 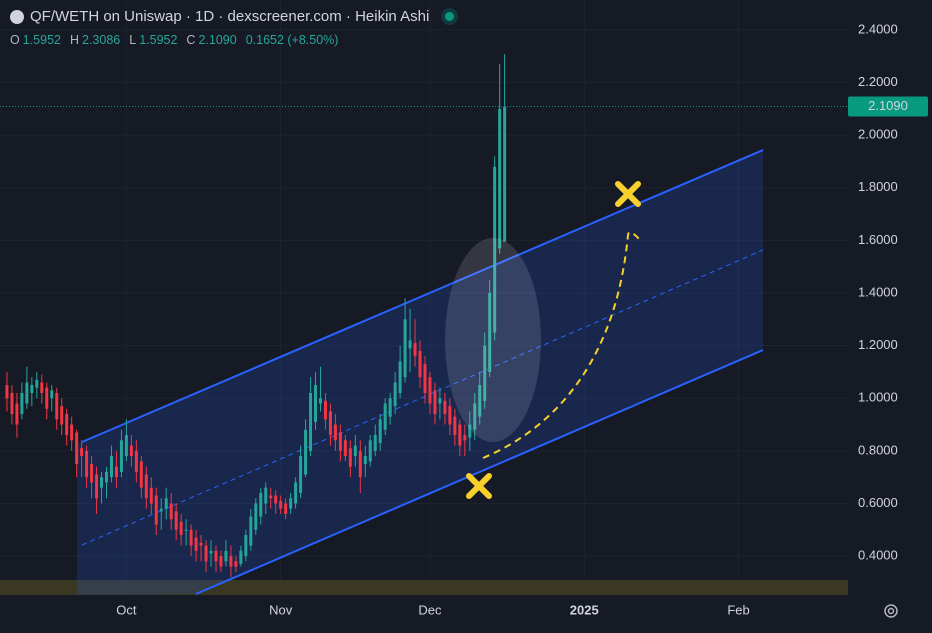 I want to click on y-tick-label: 2.0000, so click(x=878, y=134).